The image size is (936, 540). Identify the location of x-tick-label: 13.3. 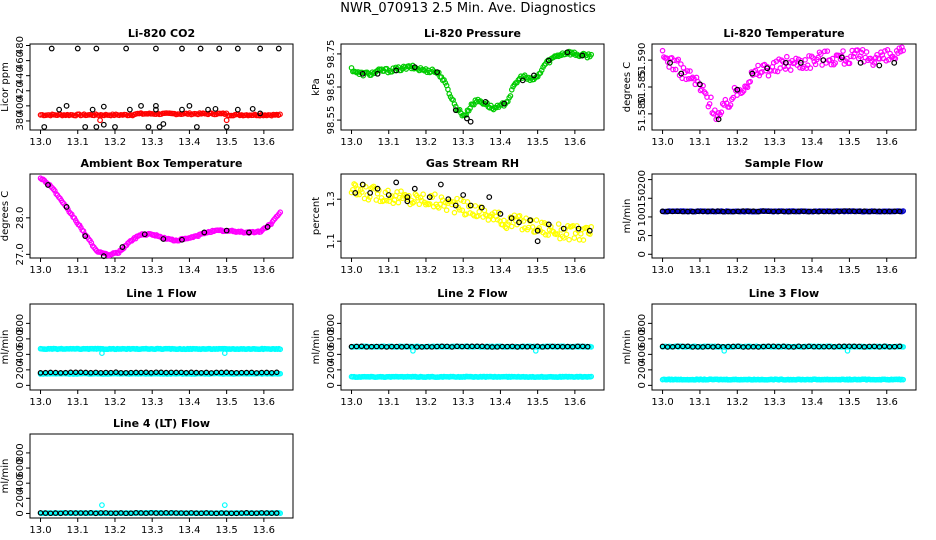
(152, 402).